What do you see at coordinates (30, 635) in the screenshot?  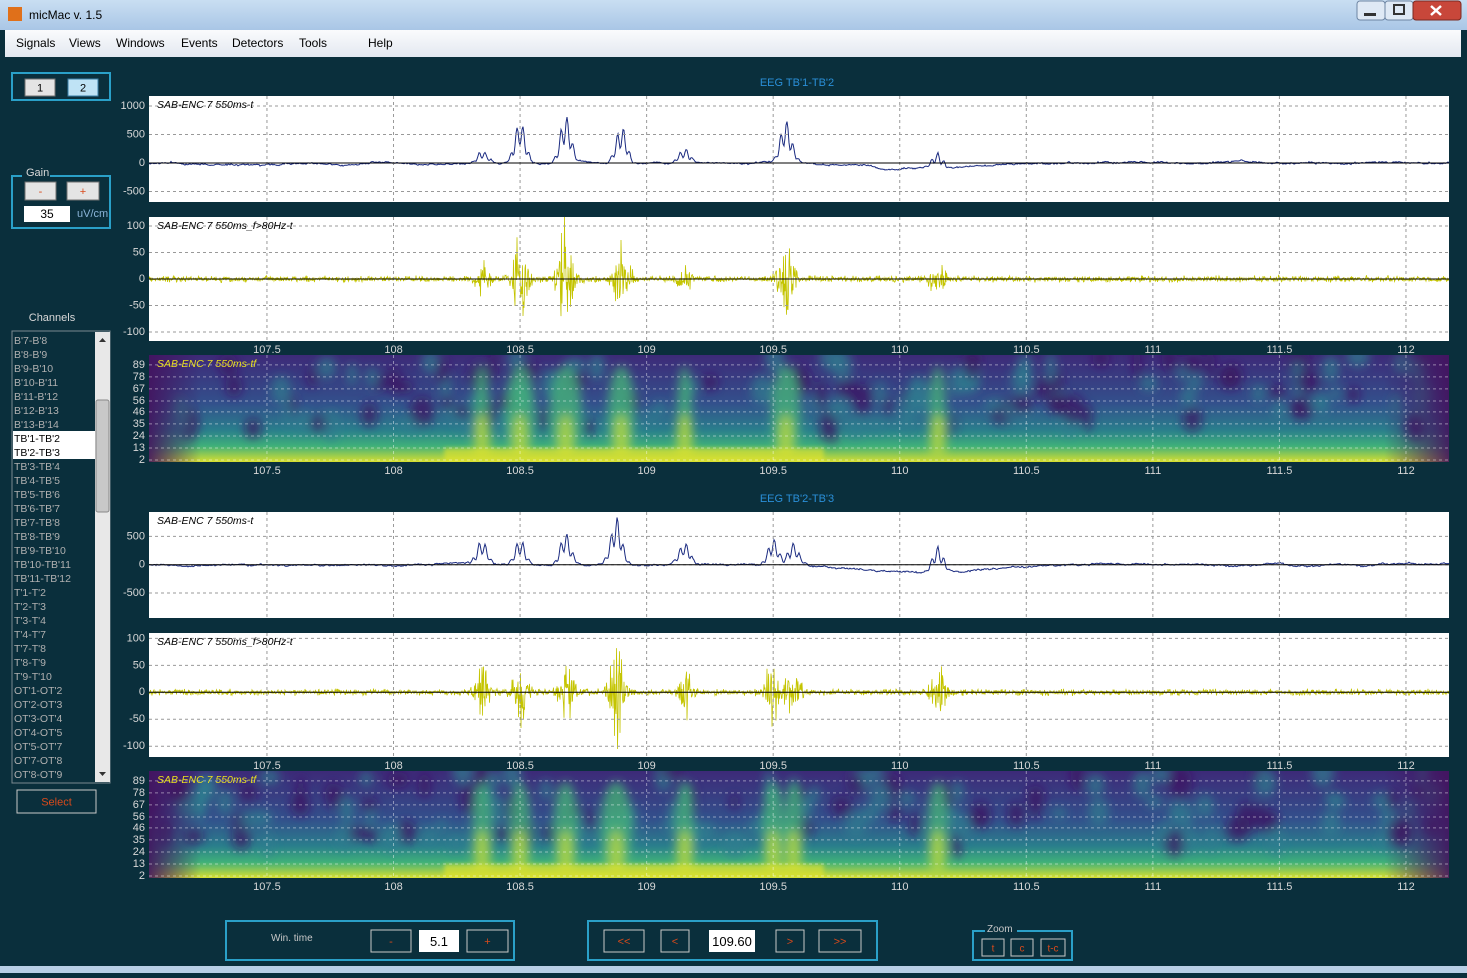 I see `channel-item: T'4-T'7` at bounding box center [30, 635].